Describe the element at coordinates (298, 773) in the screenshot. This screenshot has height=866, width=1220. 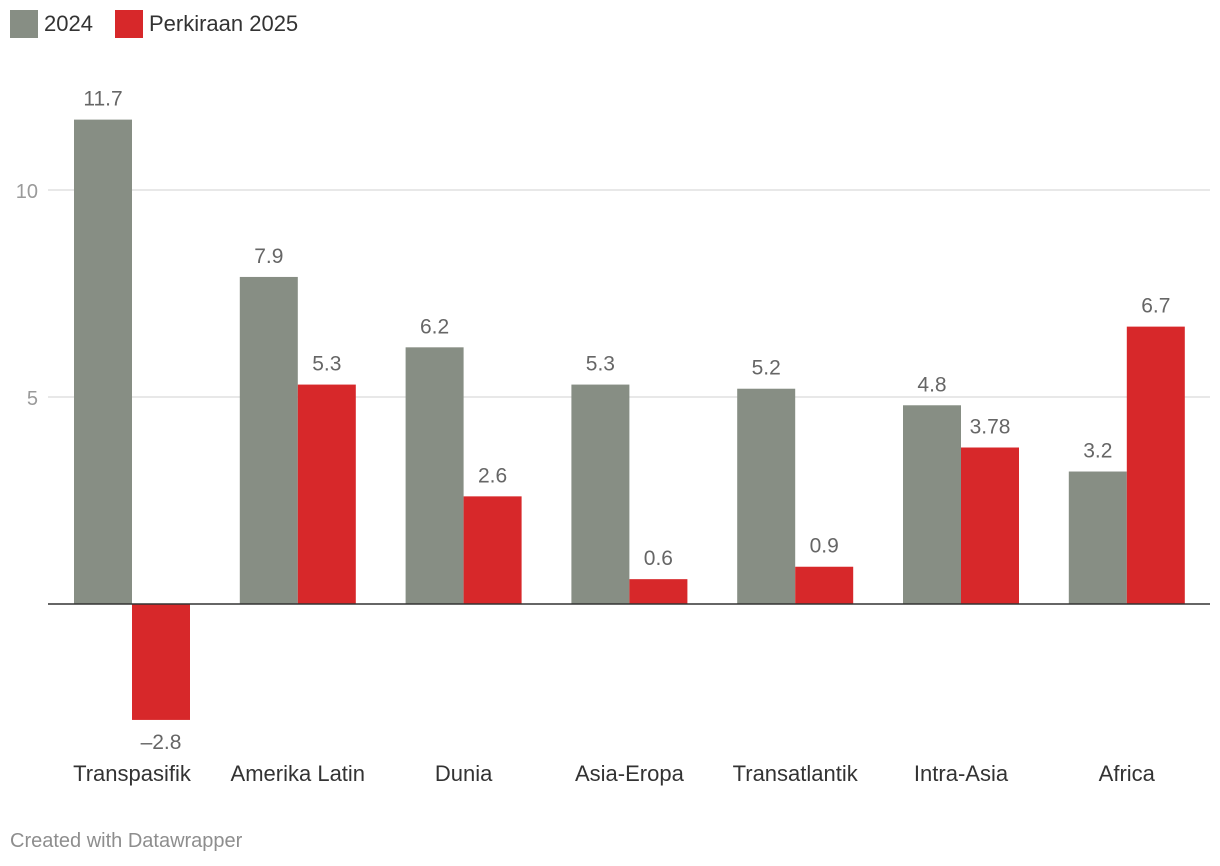
I see `x-tick-label-1: Amerika Latin` at that location.